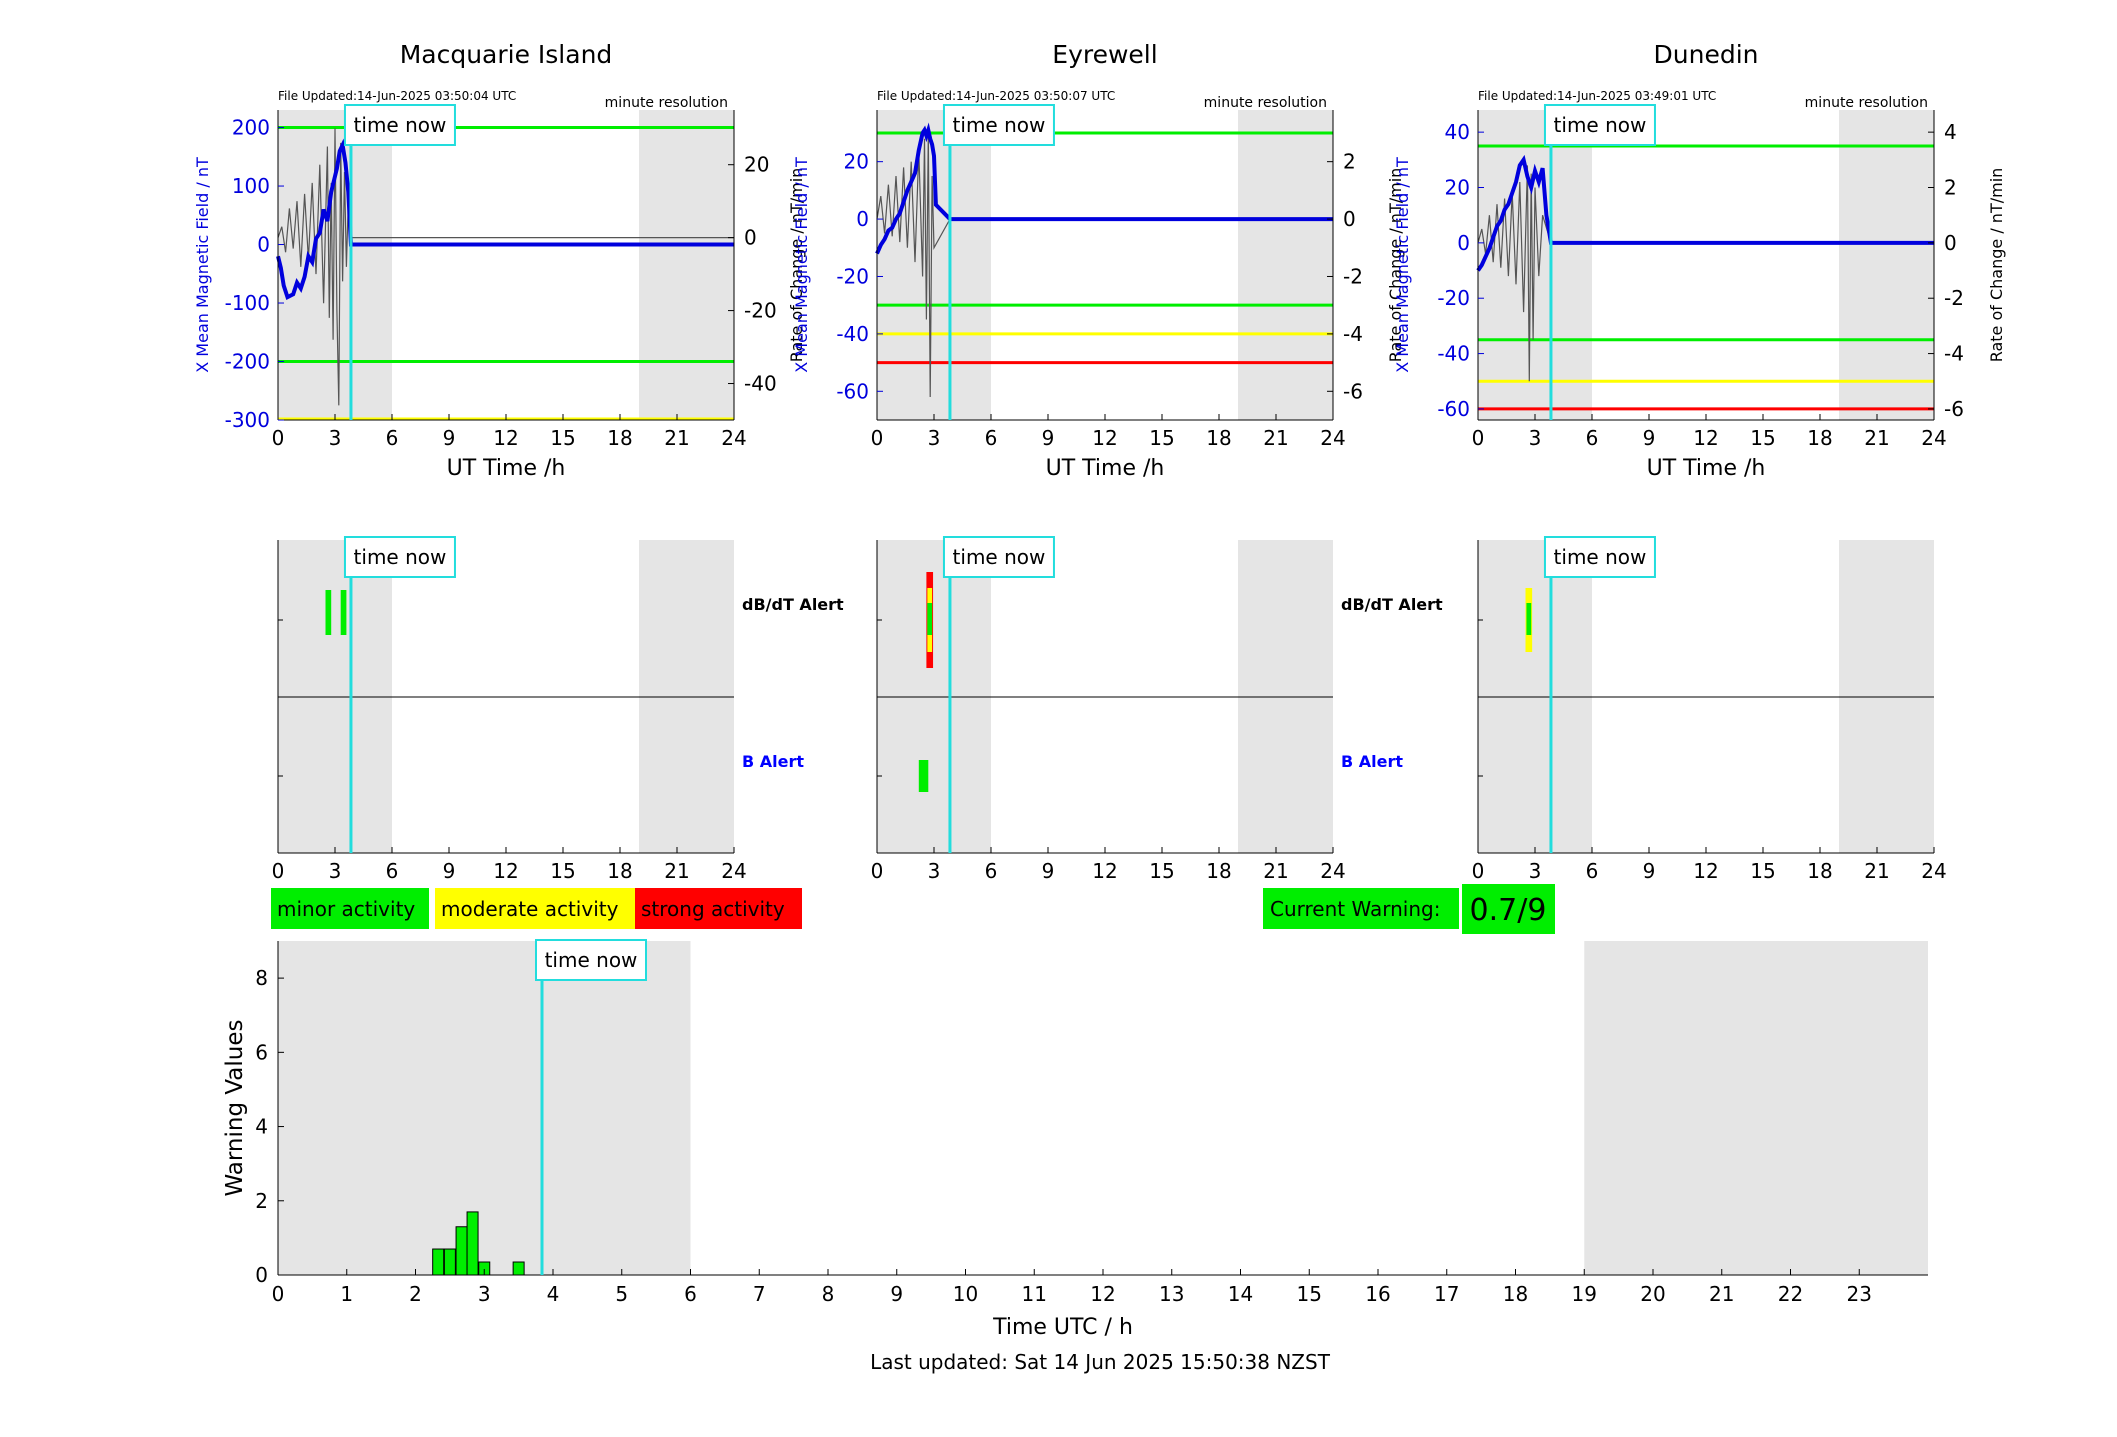  I want to click on current-warning-value: 0.7/9, so click(1508, 910).